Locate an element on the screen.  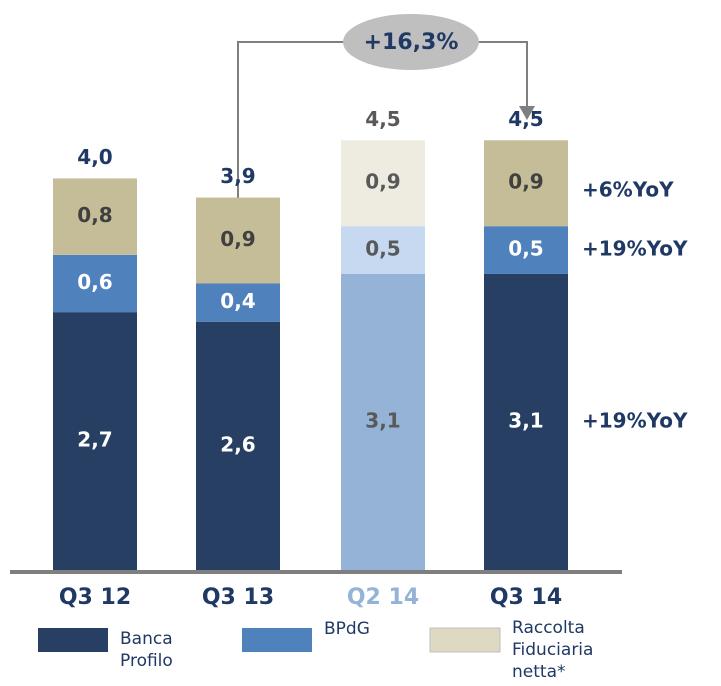
bracket-left is located at coordinates (291, 119).